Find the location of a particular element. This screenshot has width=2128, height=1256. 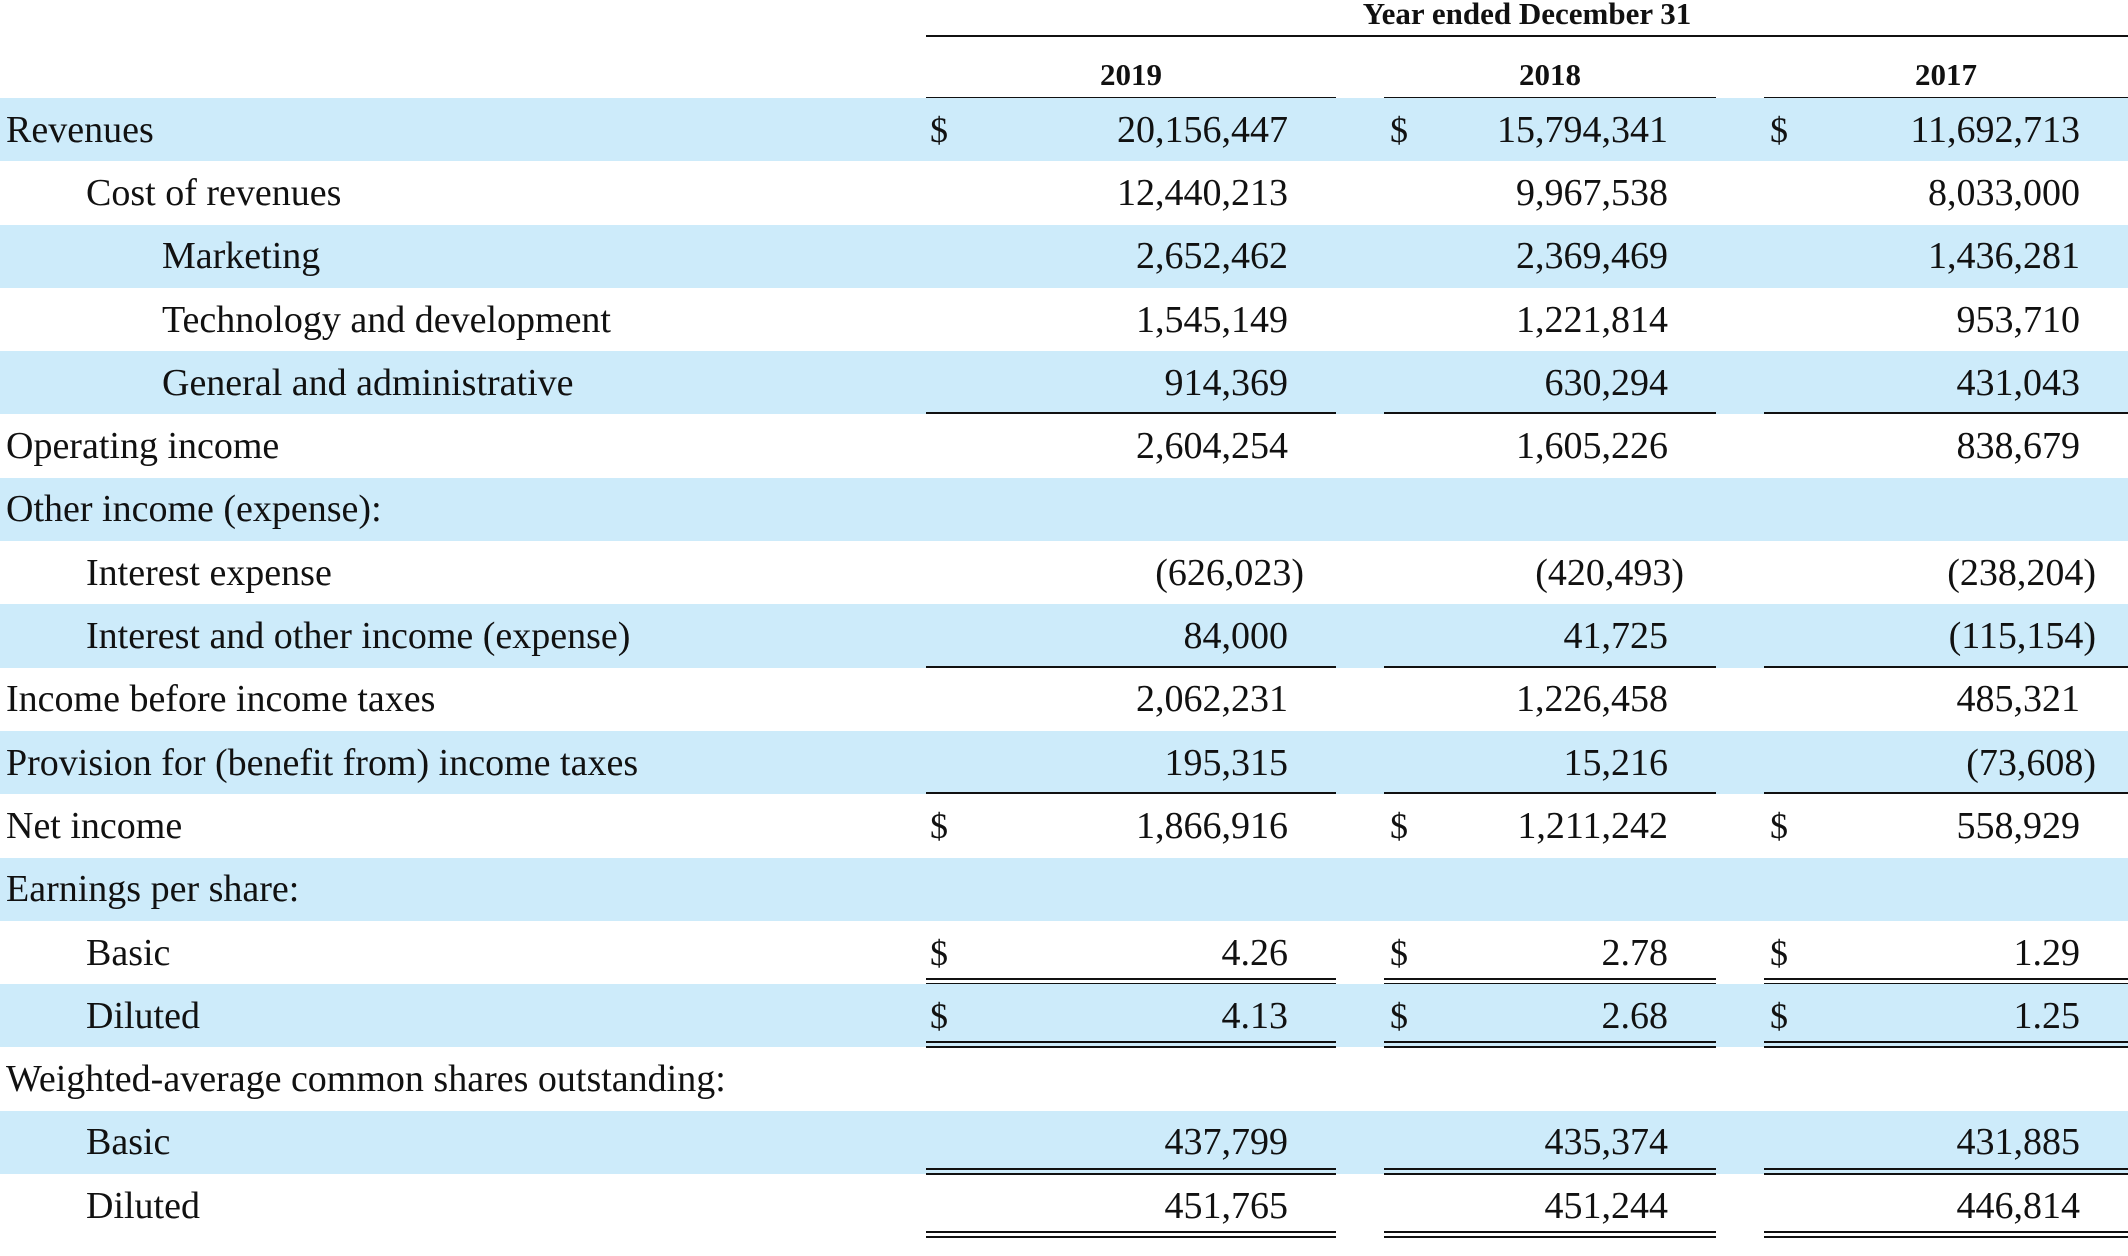

row-label: Income before income taxes is located at coordinates (221, 699).